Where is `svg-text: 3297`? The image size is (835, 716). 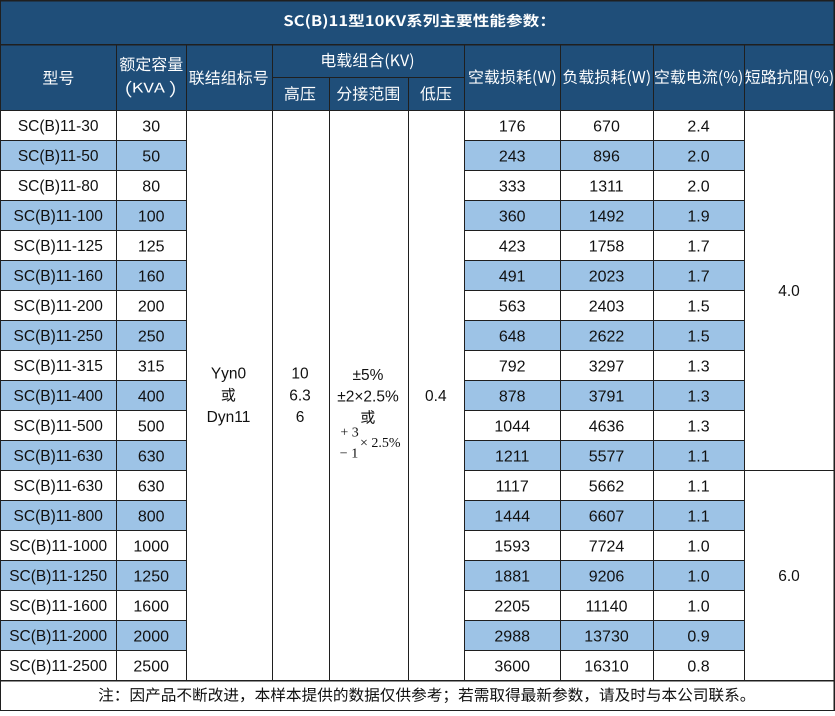 svg-text: 3297 is located at coordinates (607, 366).